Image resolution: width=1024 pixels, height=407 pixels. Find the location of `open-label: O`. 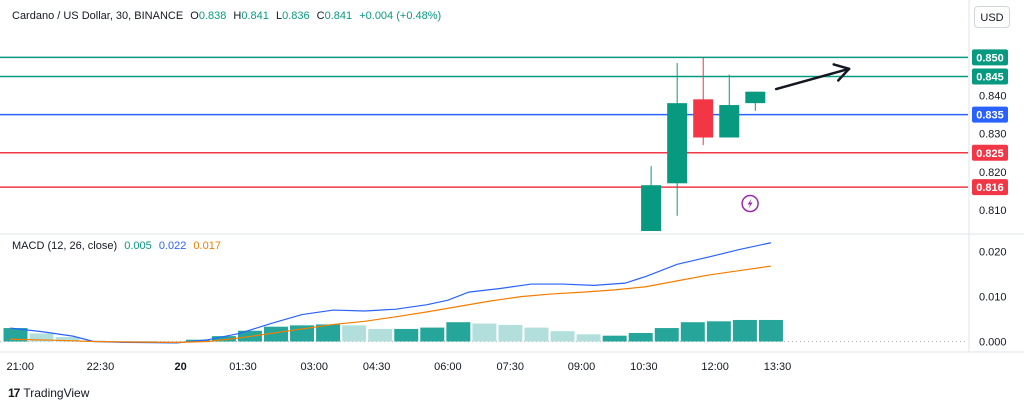

open-label: O is located at coordinates (194, 16).